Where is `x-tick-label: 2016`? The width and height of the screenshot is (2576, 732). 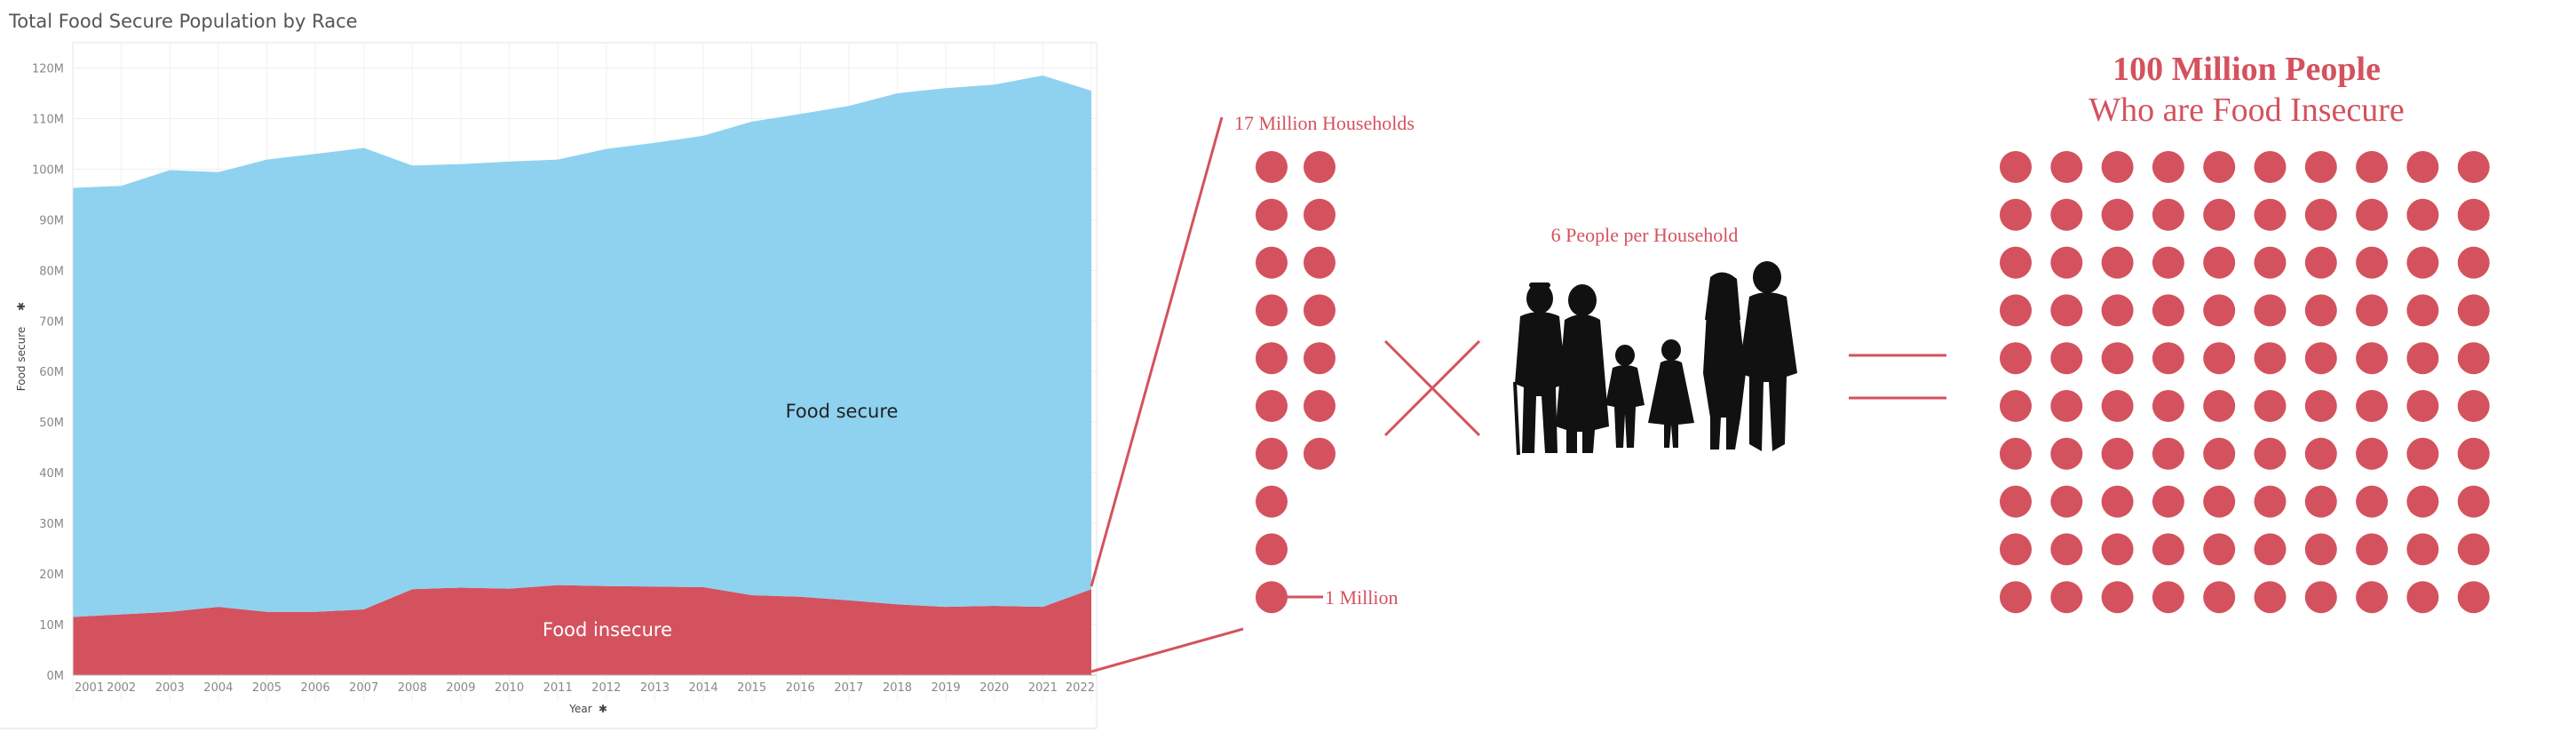 x-tick-label: 2016 is located at coordinates (801, 688).